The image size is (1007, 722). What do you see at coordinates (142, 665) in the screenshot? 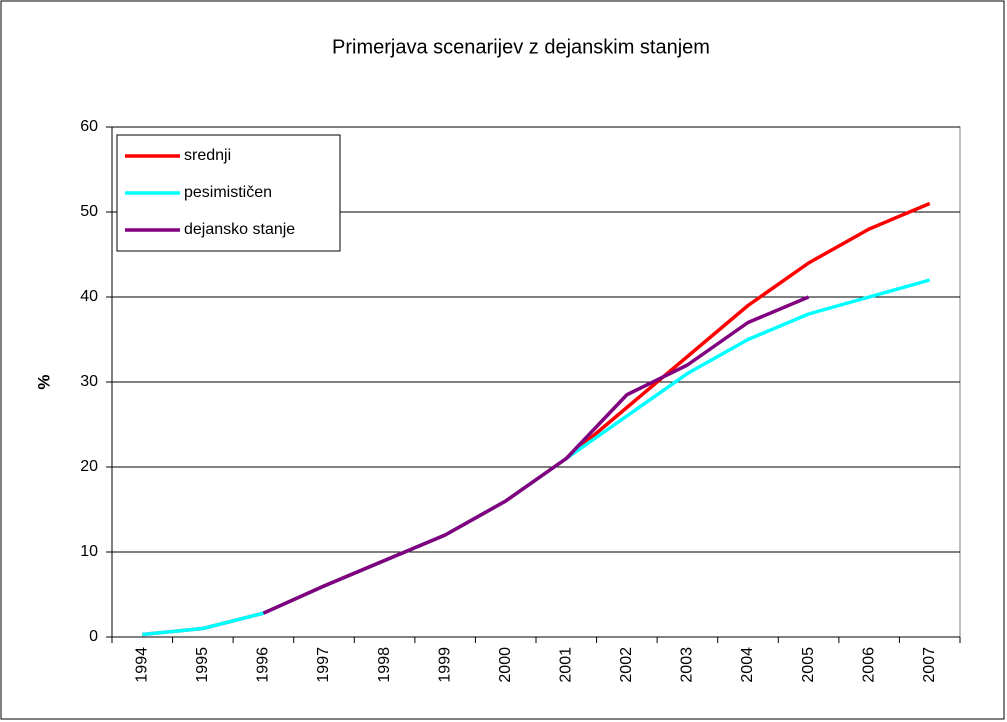
I see `x-tick-label: 1994` at bounding box center [142, 665].